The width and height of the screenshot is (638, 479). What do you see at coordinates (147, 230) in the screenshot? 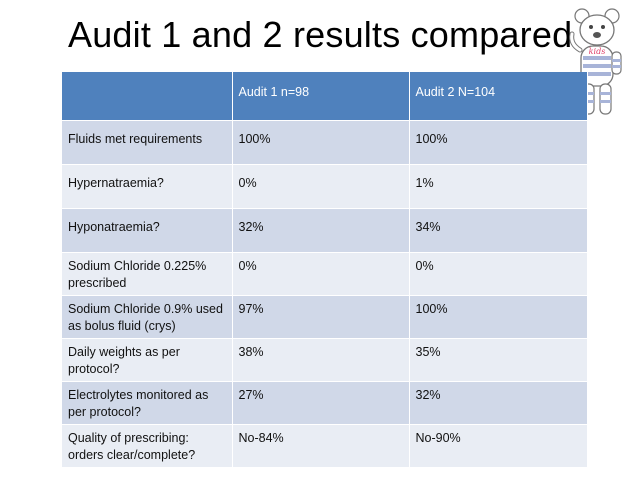
I see `row-label: Hyponatraemia?` at bounding box center [147, 230].